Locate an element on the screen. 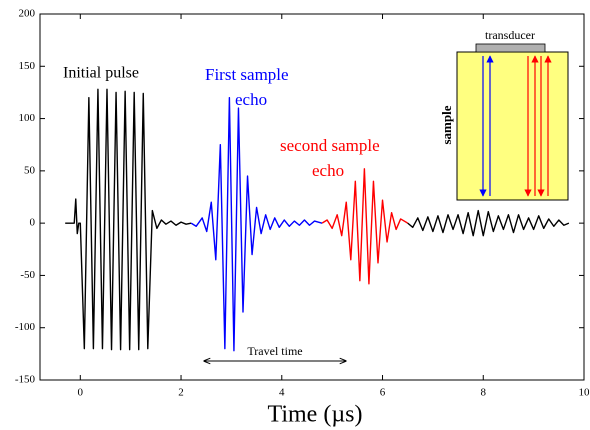 Image resolution: width=590 pixels, height=430 pixels. y-tick-label: 100 is located at coordinates (27, 118).